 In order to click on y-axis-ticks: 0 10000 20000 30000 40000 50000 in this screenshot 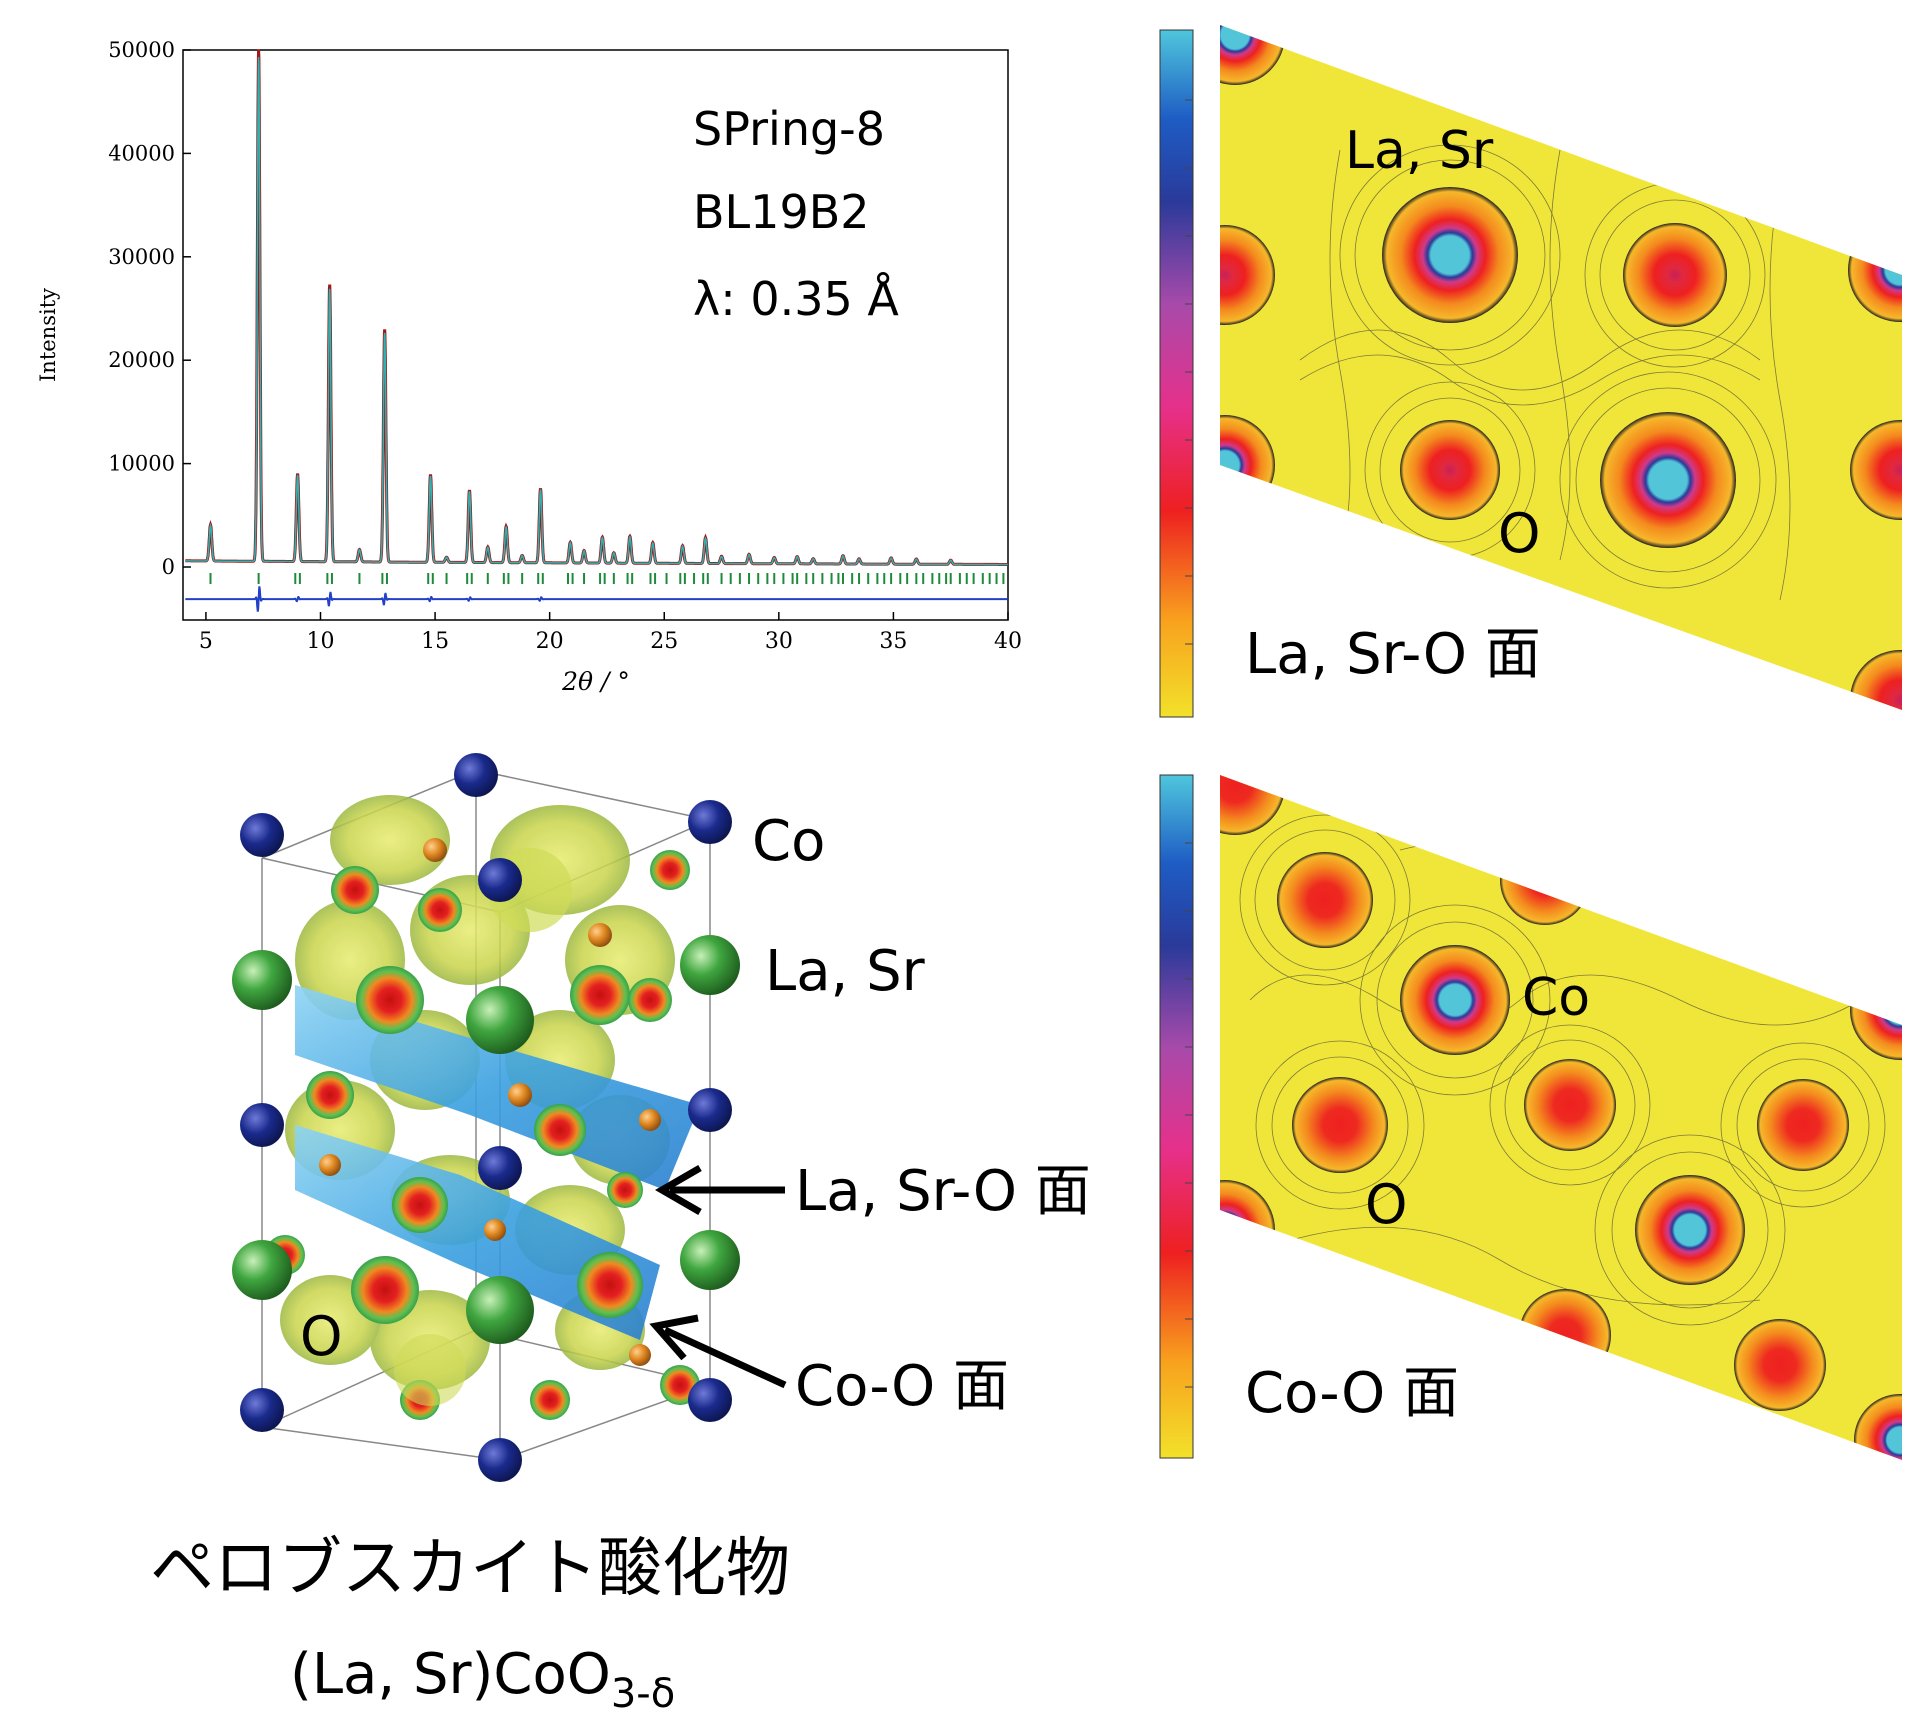, I will do `click(149, 308)`.